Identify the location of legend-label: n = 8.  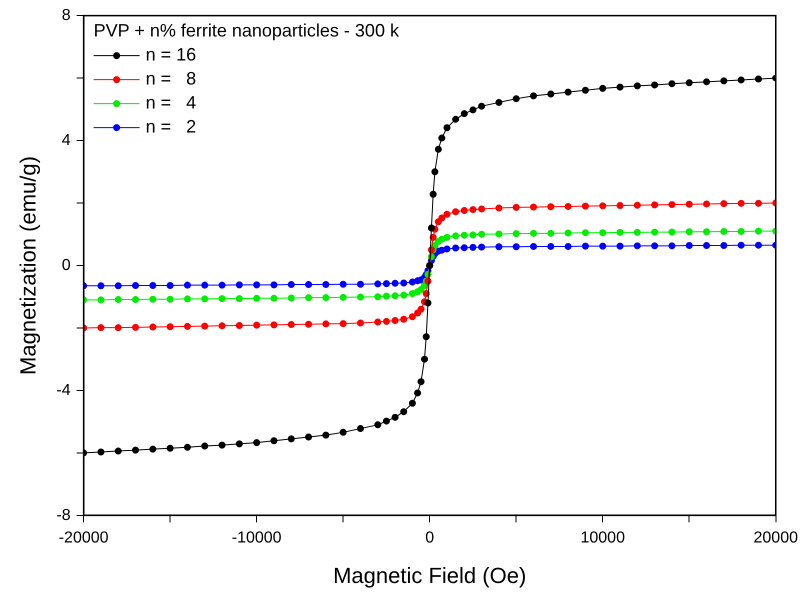
(171, 78).